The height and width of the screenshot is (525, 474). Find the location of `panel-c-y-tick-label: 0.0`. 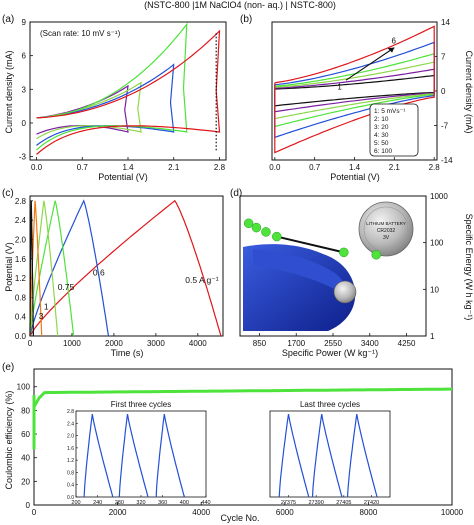

panel-c-y-tick-label: 0.0 is located at coordinates (21, 336).